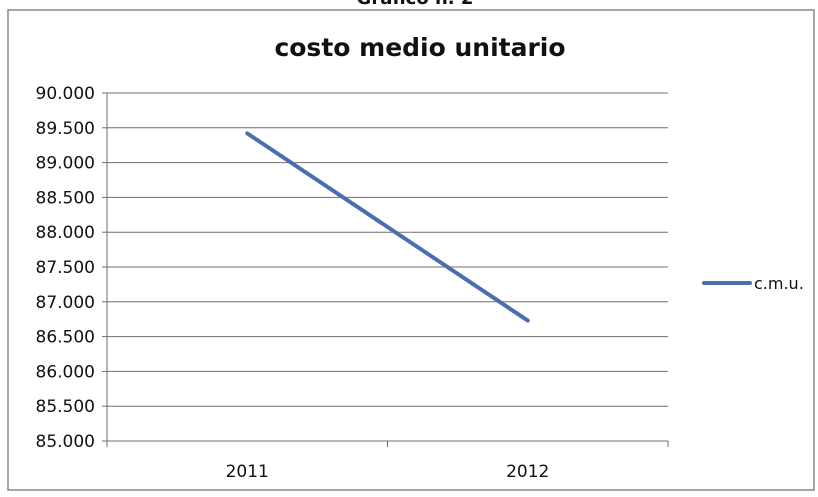  Describe the element at coordinates (65, 129) in the screenshot. I see `y-tick-label: 89.500` at that location.